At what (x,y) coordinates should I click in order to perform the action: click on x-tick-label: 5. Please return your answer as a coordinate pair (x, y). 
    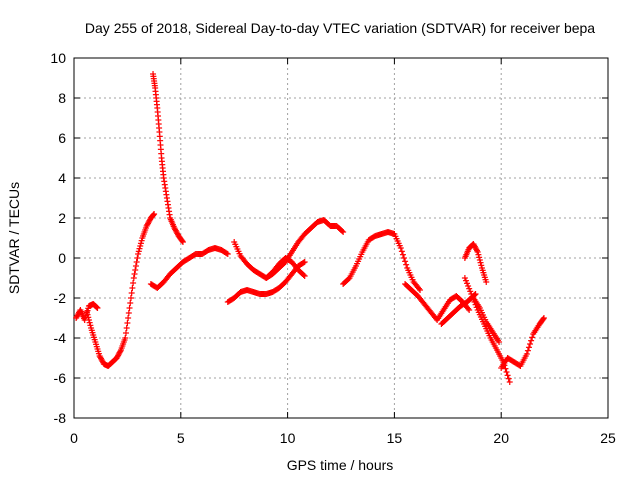
    Looking at the image, I should click on (181, 438).